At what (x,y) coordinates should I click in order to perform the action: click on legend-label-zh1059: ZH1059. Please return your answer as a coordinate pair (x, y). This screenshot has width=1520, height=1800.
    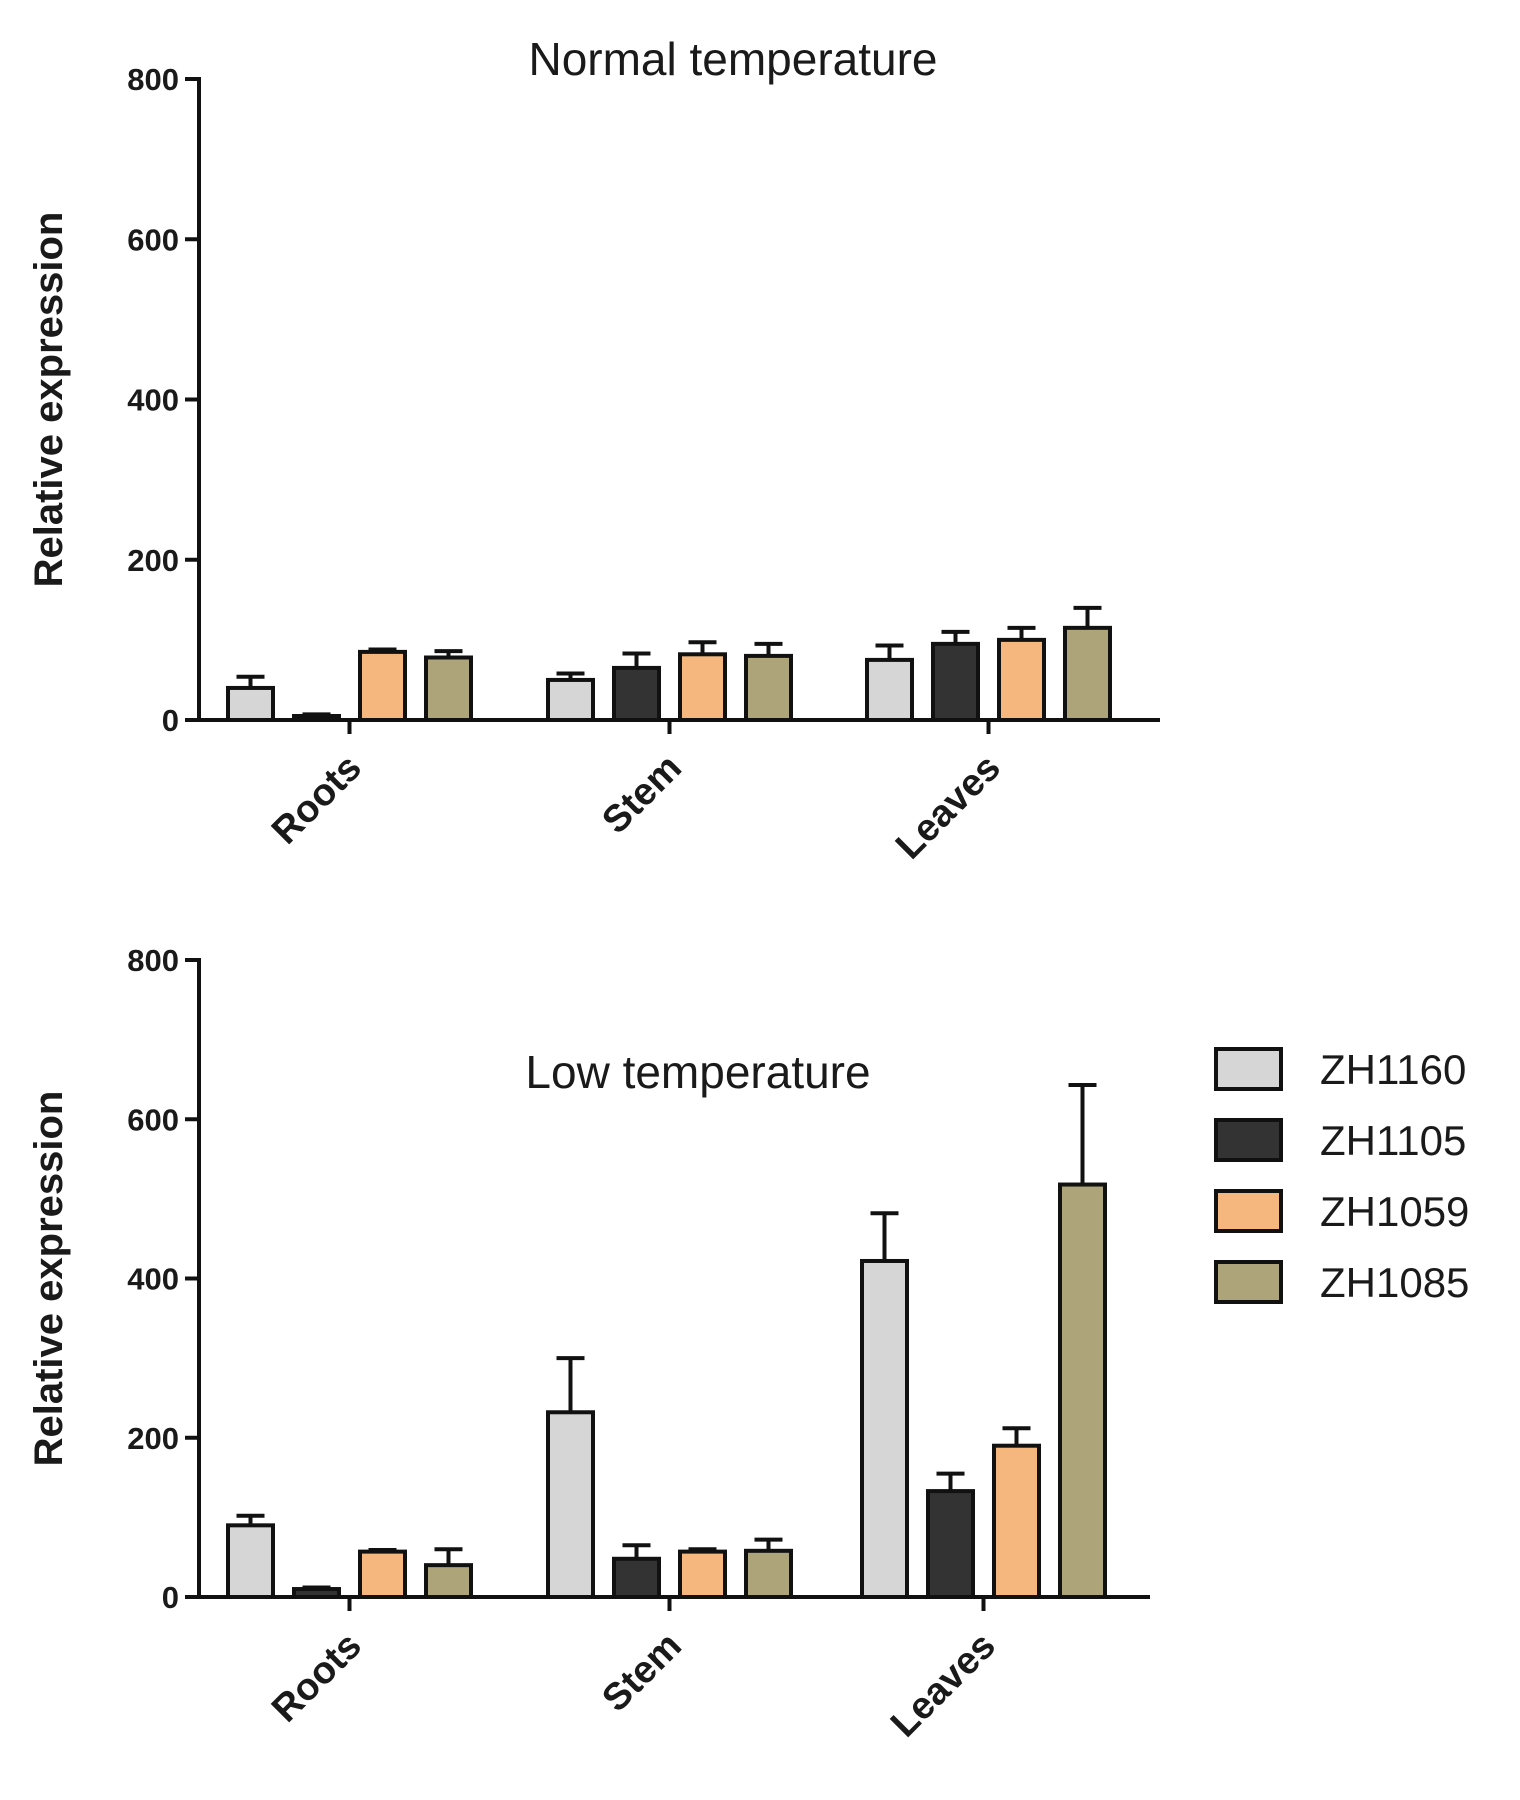
    Looking at the image, I should click on (1394, 1211).